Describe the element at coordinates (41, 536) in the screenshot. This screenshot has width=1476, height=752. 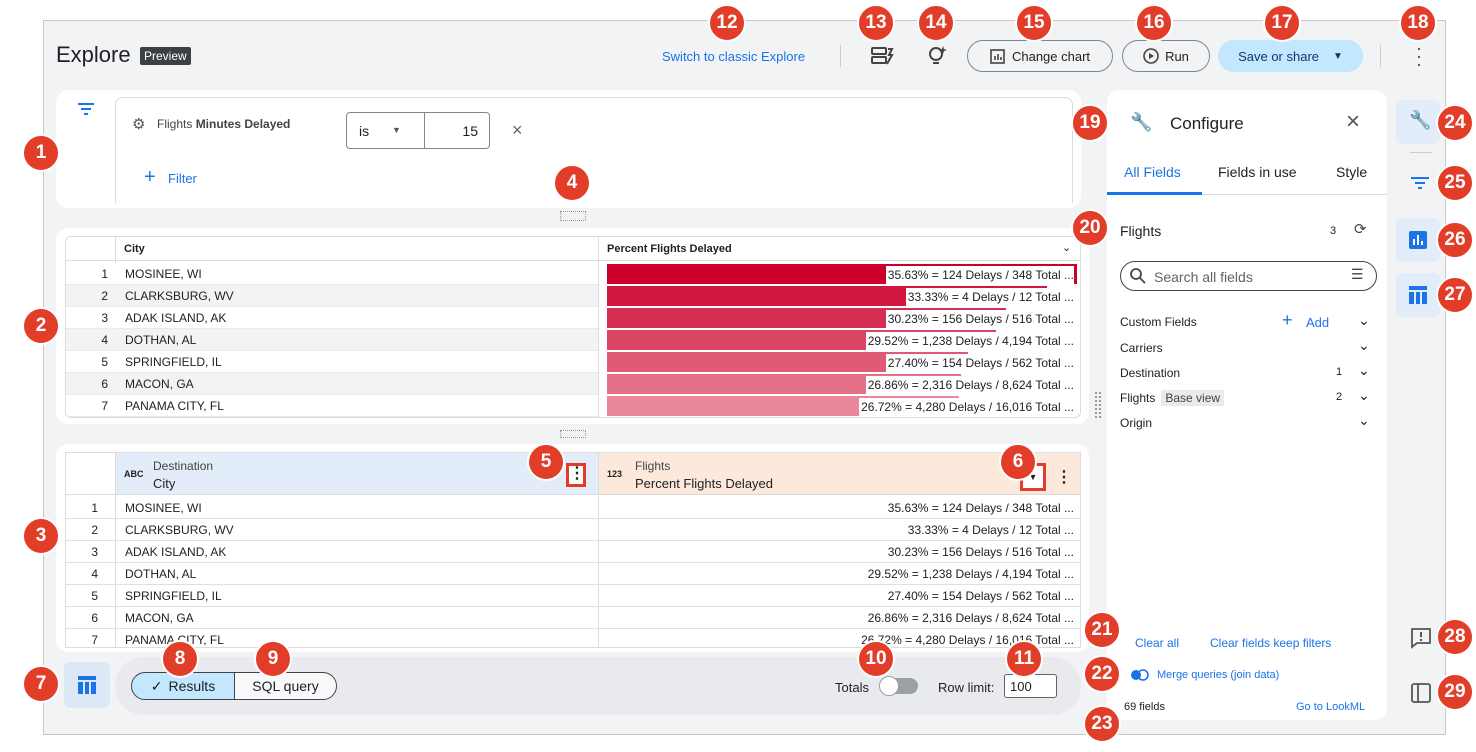
I see `callout-badge: 3` at that location.